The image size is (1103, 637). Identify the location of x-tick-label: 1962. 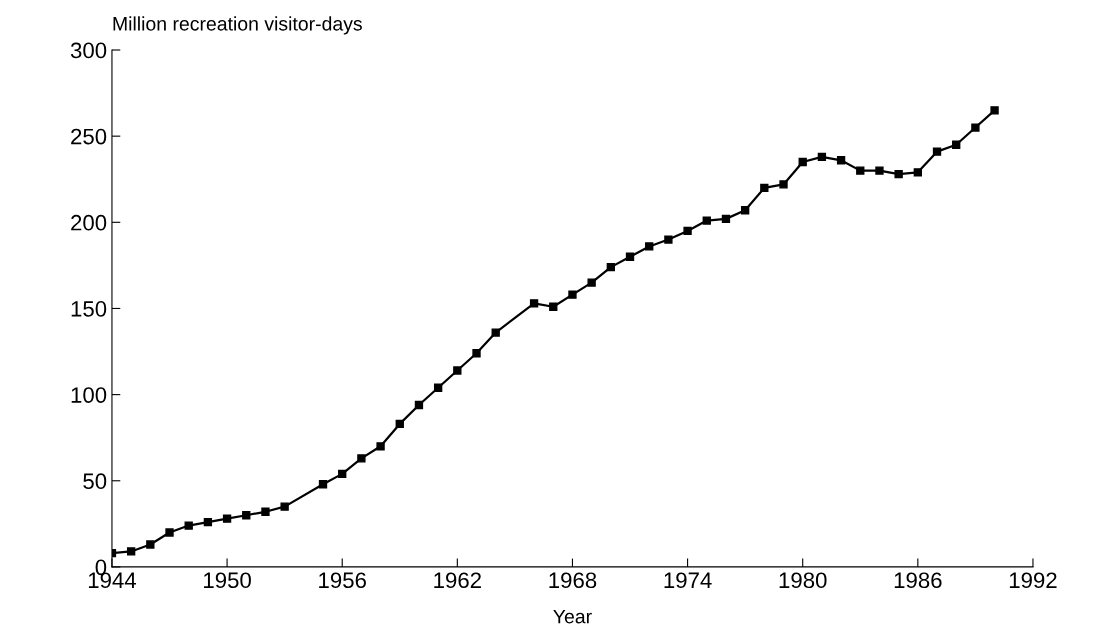
(457, 580).